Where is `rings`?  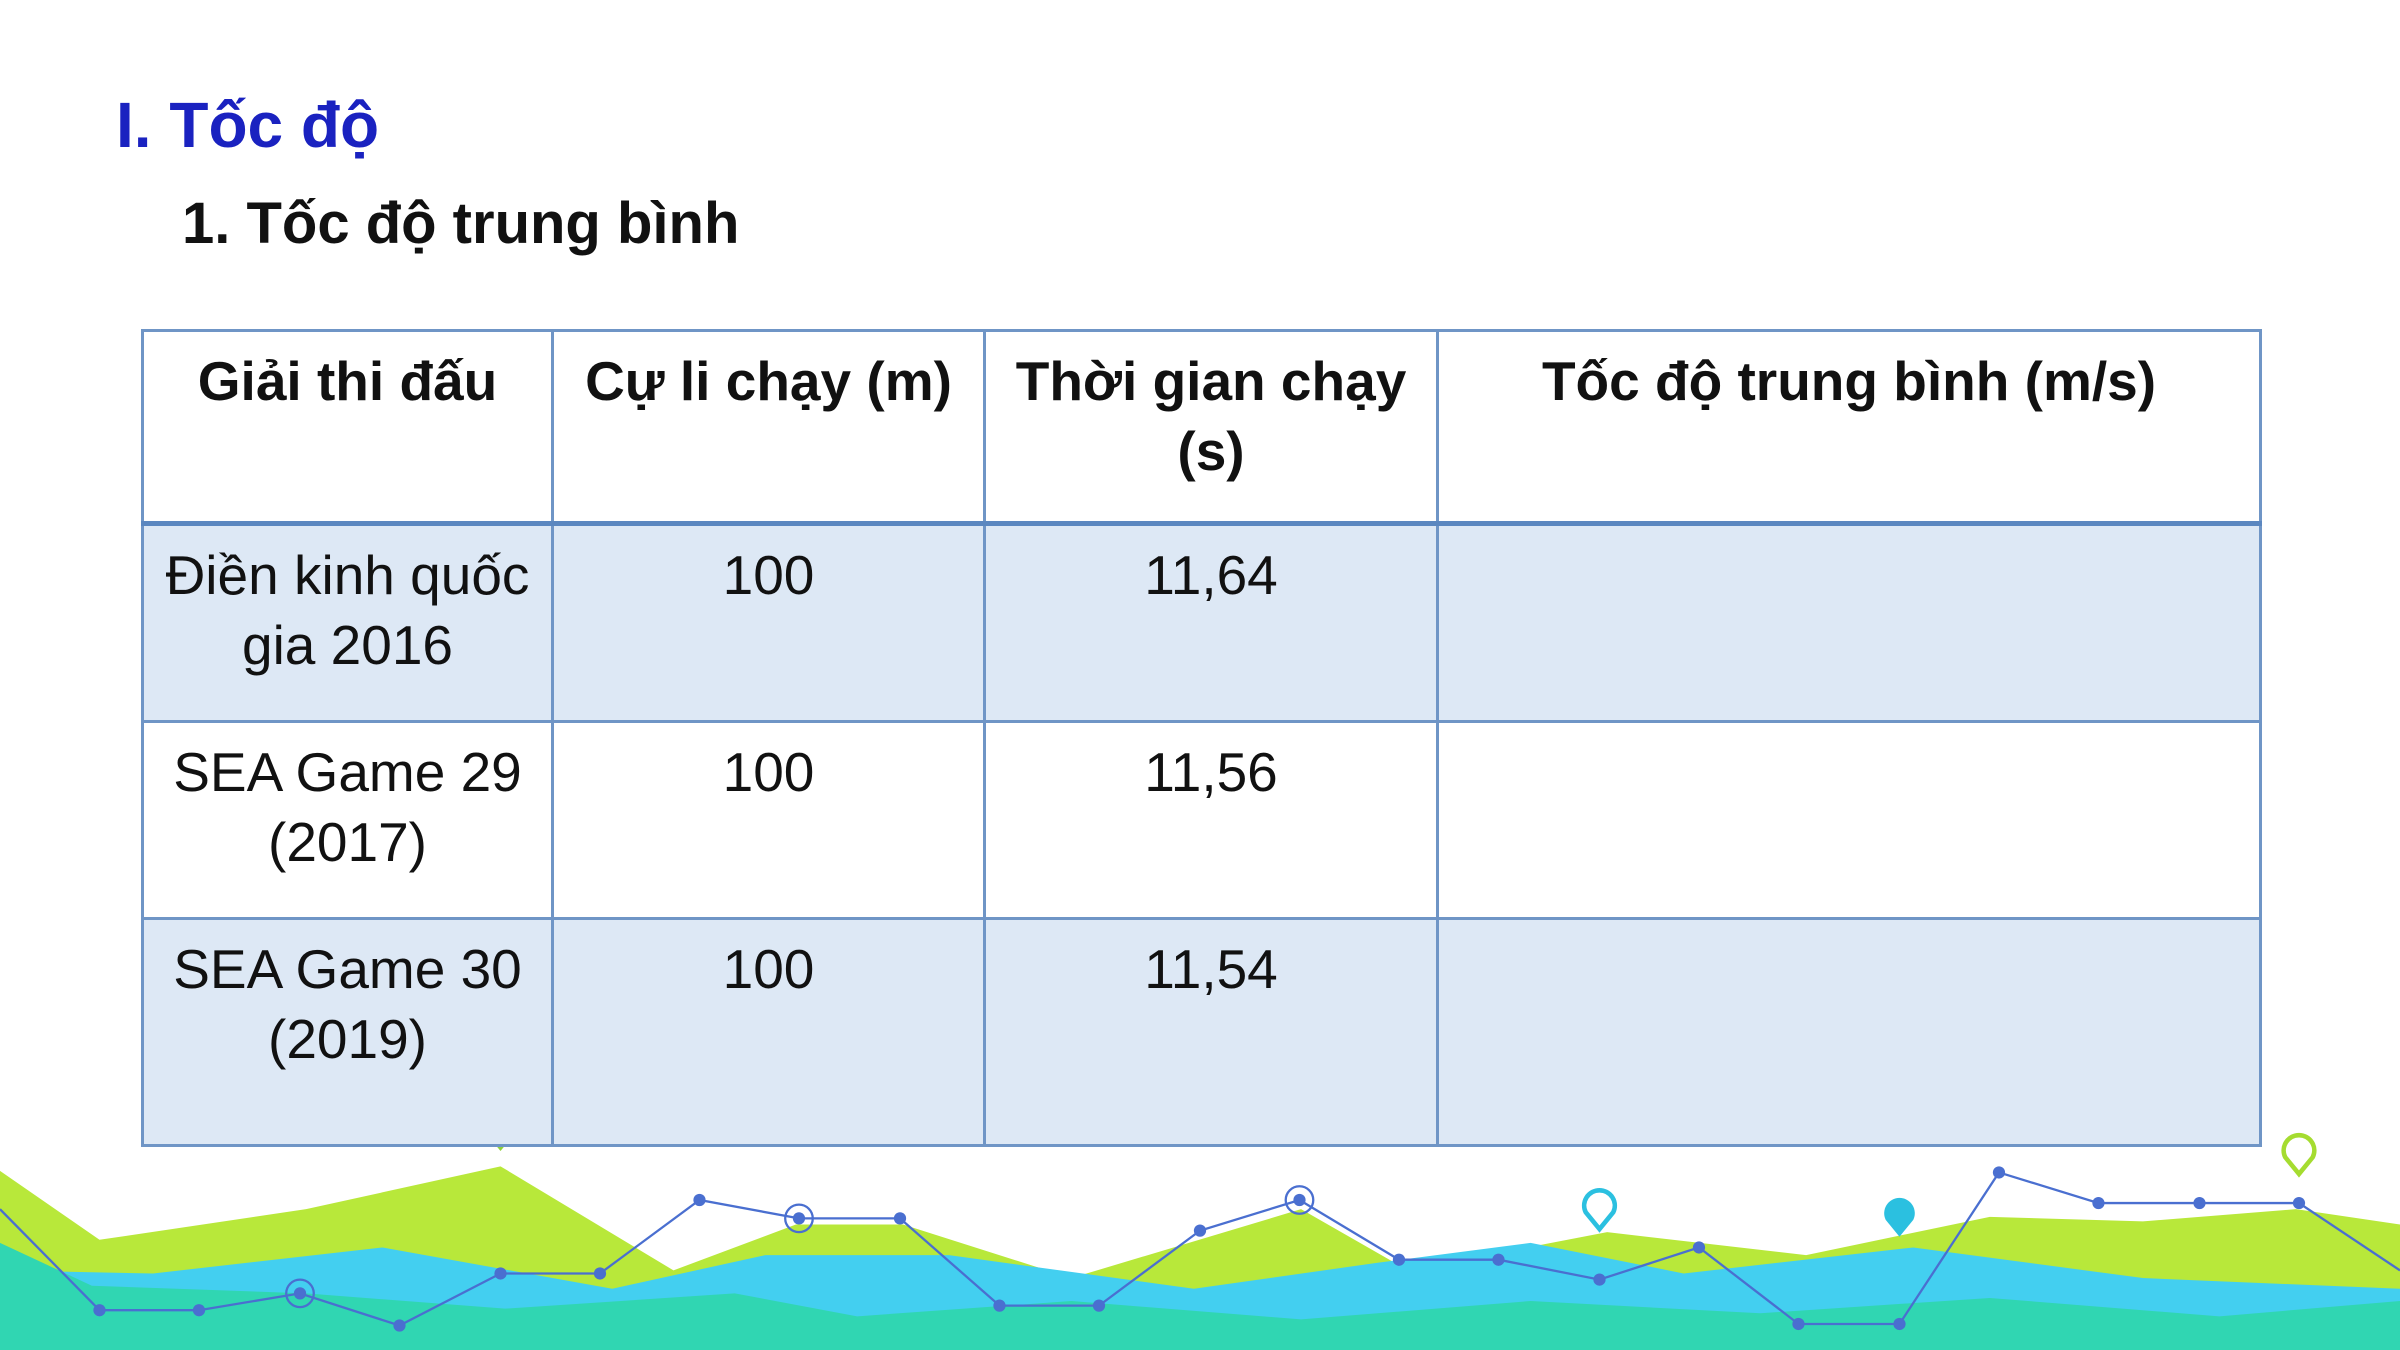
rings is located at coordinates (800, 1247).